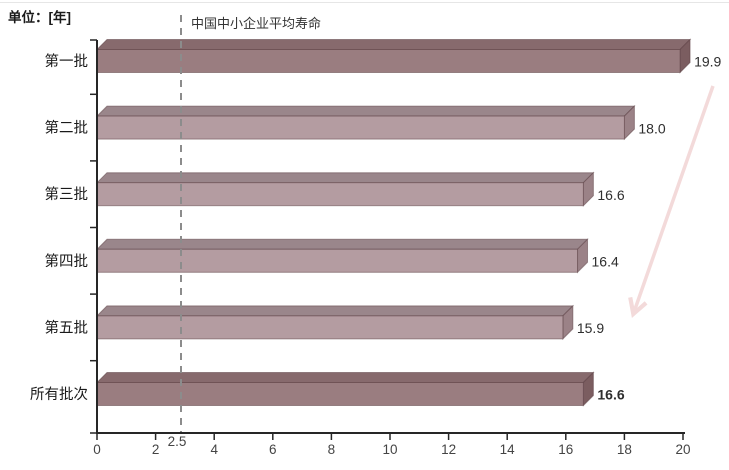 This screenshot has width=729, height=470. What do you see at coordinates (67, 194) in the screenshot?
I see `category-label: 第三批` at bounding box center [67, 194].